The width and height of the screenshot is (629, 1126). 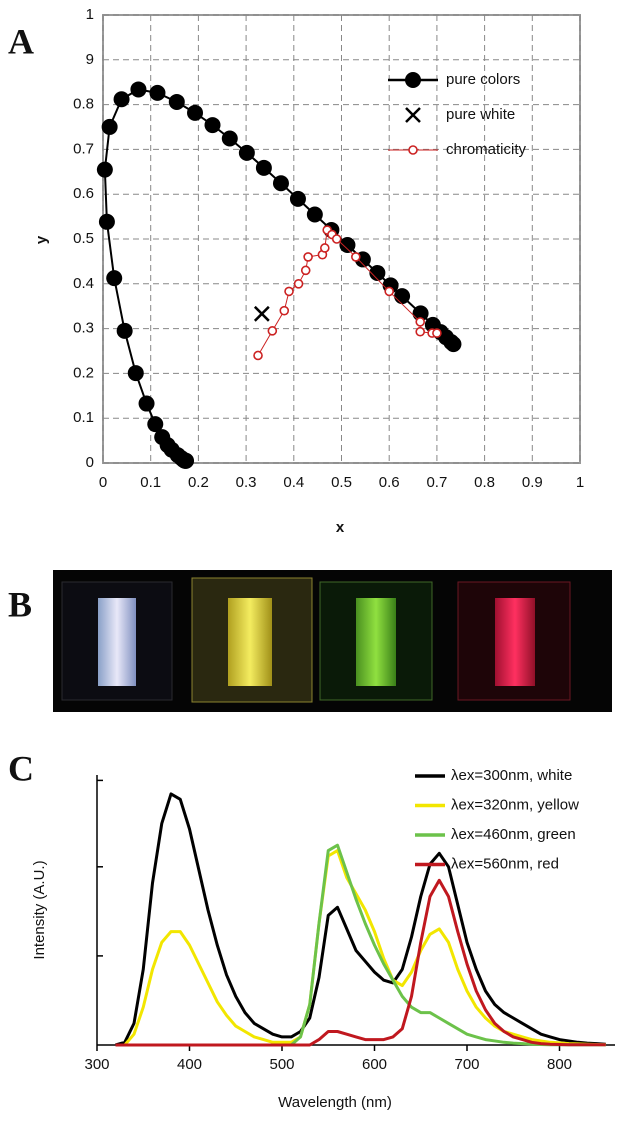 What do you see at coordinates (486, 149) in the screenshot?
I see `legend-label: chromaticity` at bounding box center [486, 149].